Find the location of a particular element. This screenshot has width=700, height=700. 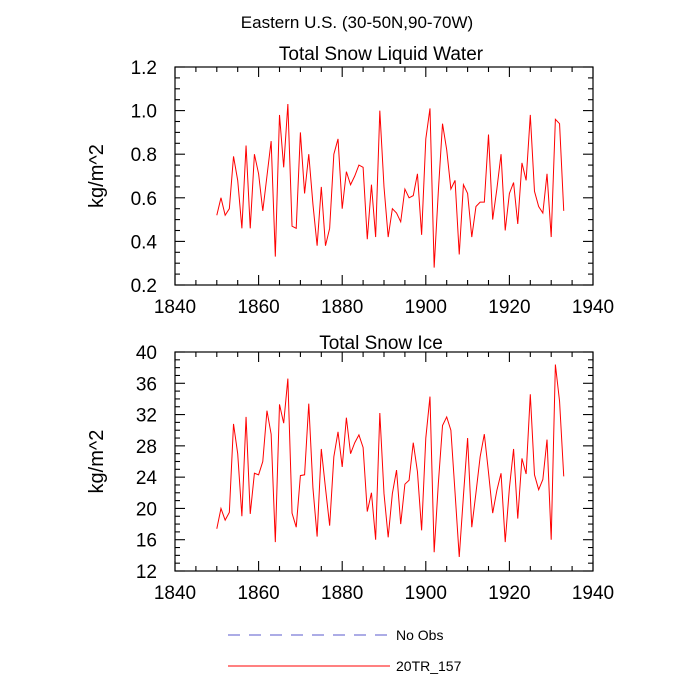

y-tick-label: 0.4 is located at coordinates (144, 242).